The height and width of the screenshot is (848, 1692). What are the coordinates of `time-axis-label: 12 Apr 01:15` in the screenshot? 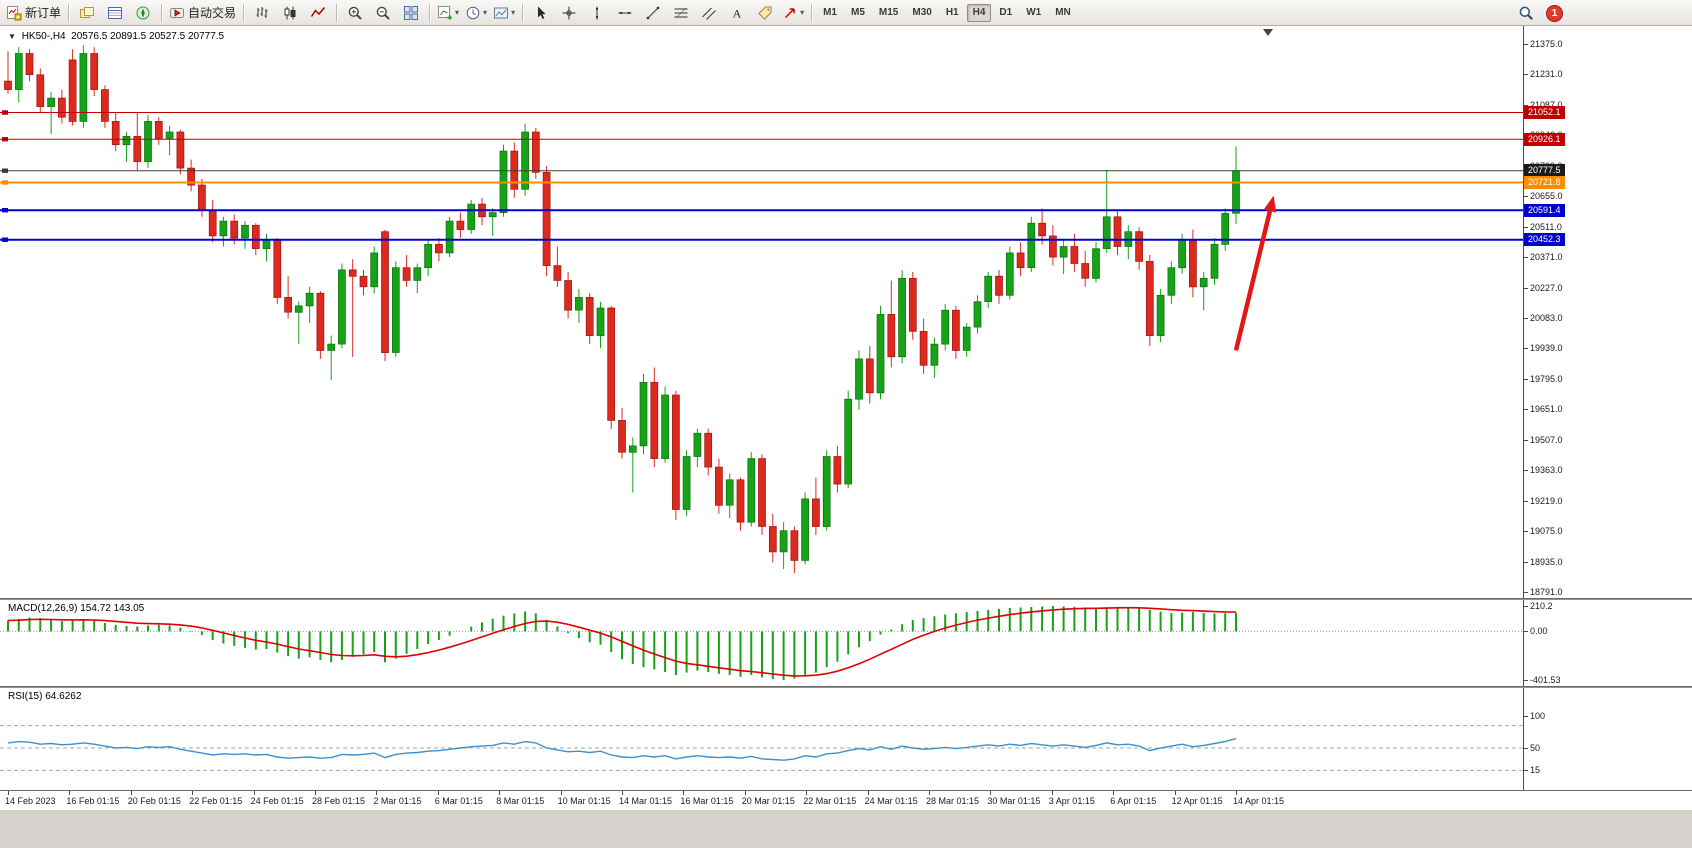 It's located at (1197, 801).